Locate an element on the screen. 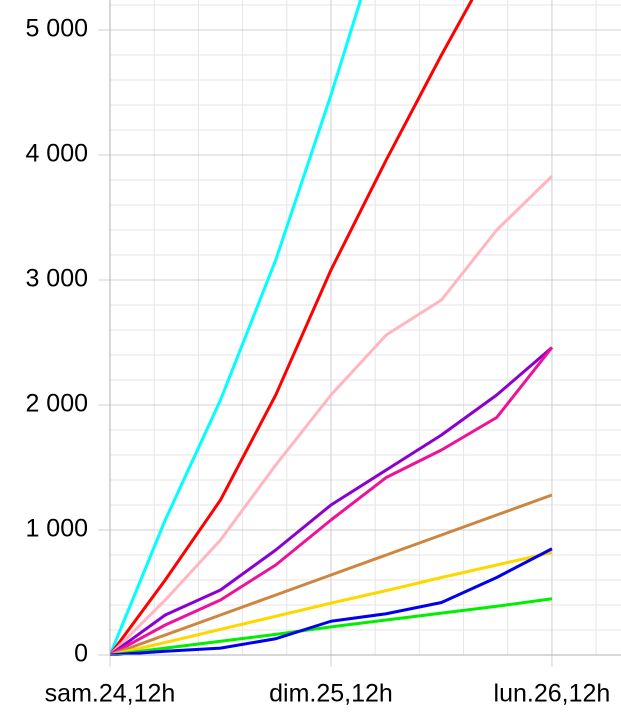  y-tick-label: 5 000 is located at coordinates (56, 29).